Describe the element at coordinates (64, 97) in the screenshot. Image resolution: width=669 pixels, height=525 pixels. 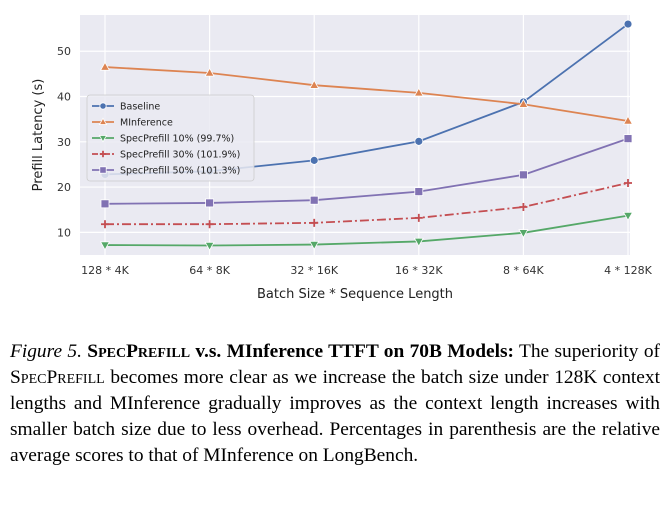
I see `y-tick-label: 40` at that location.